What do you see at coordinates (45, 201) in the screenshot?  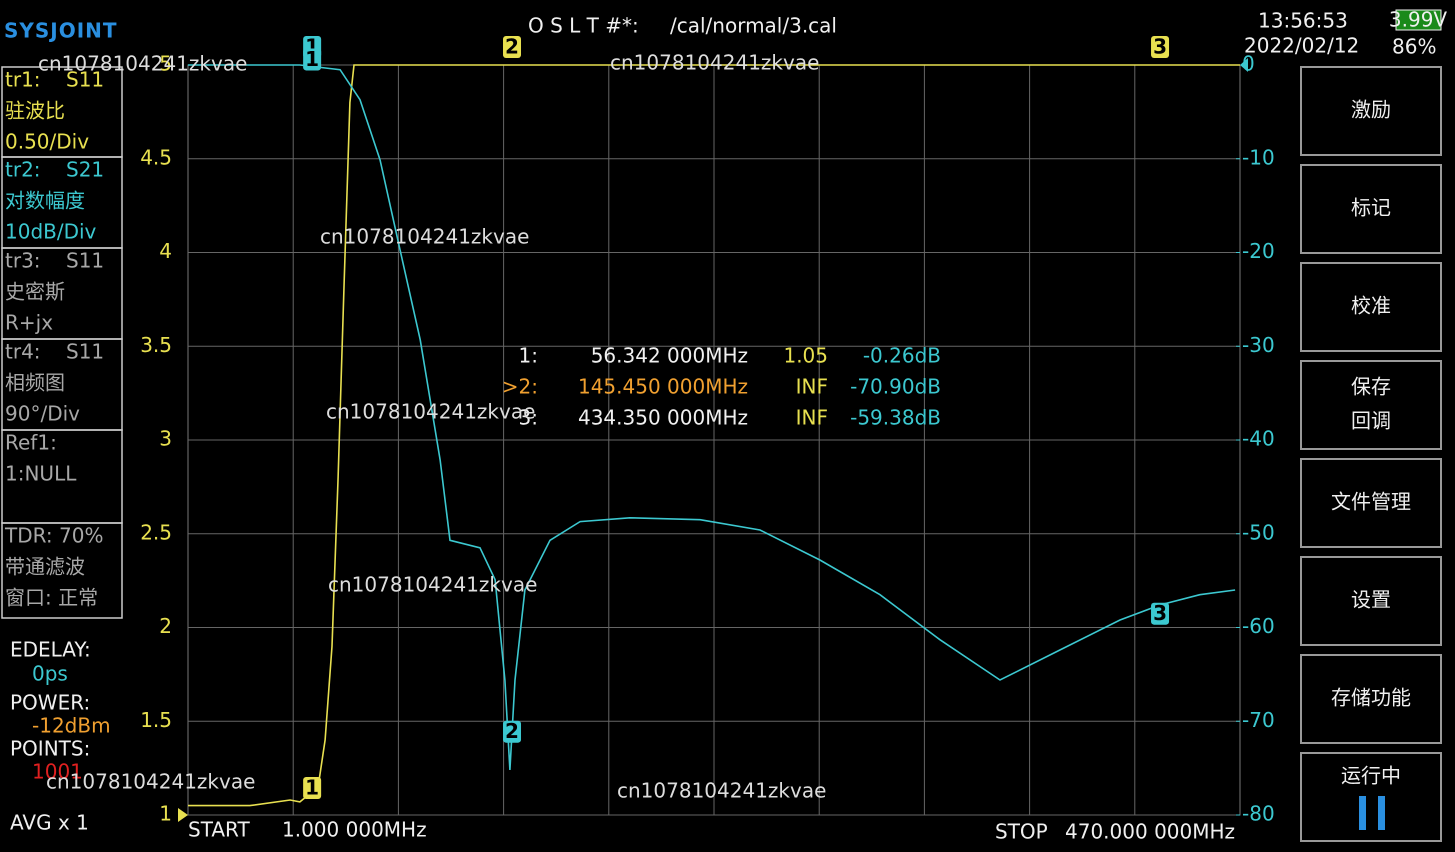 I see `info-line: 对数幅度` at bounding box center [45, 201].